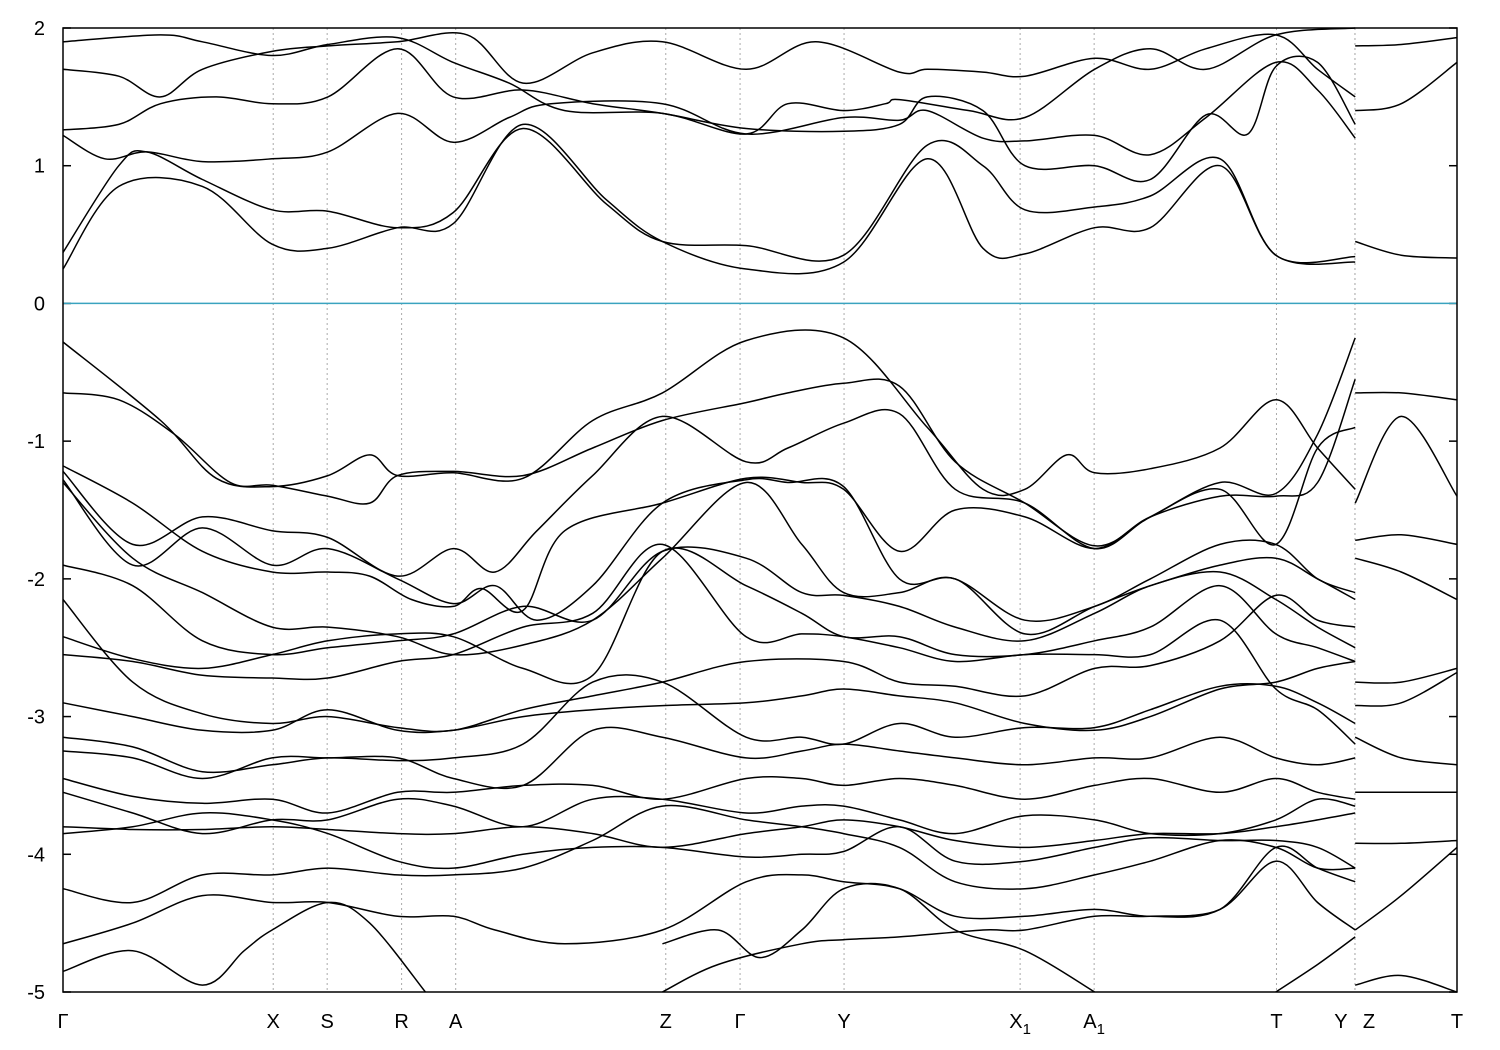 Image resolution: width=1500 pixels, height=1050 pixels. What do you see at coordinates (39, 167) in the screenshot?
I see `y-tick-label: 1` at bounding box center [39, 167].